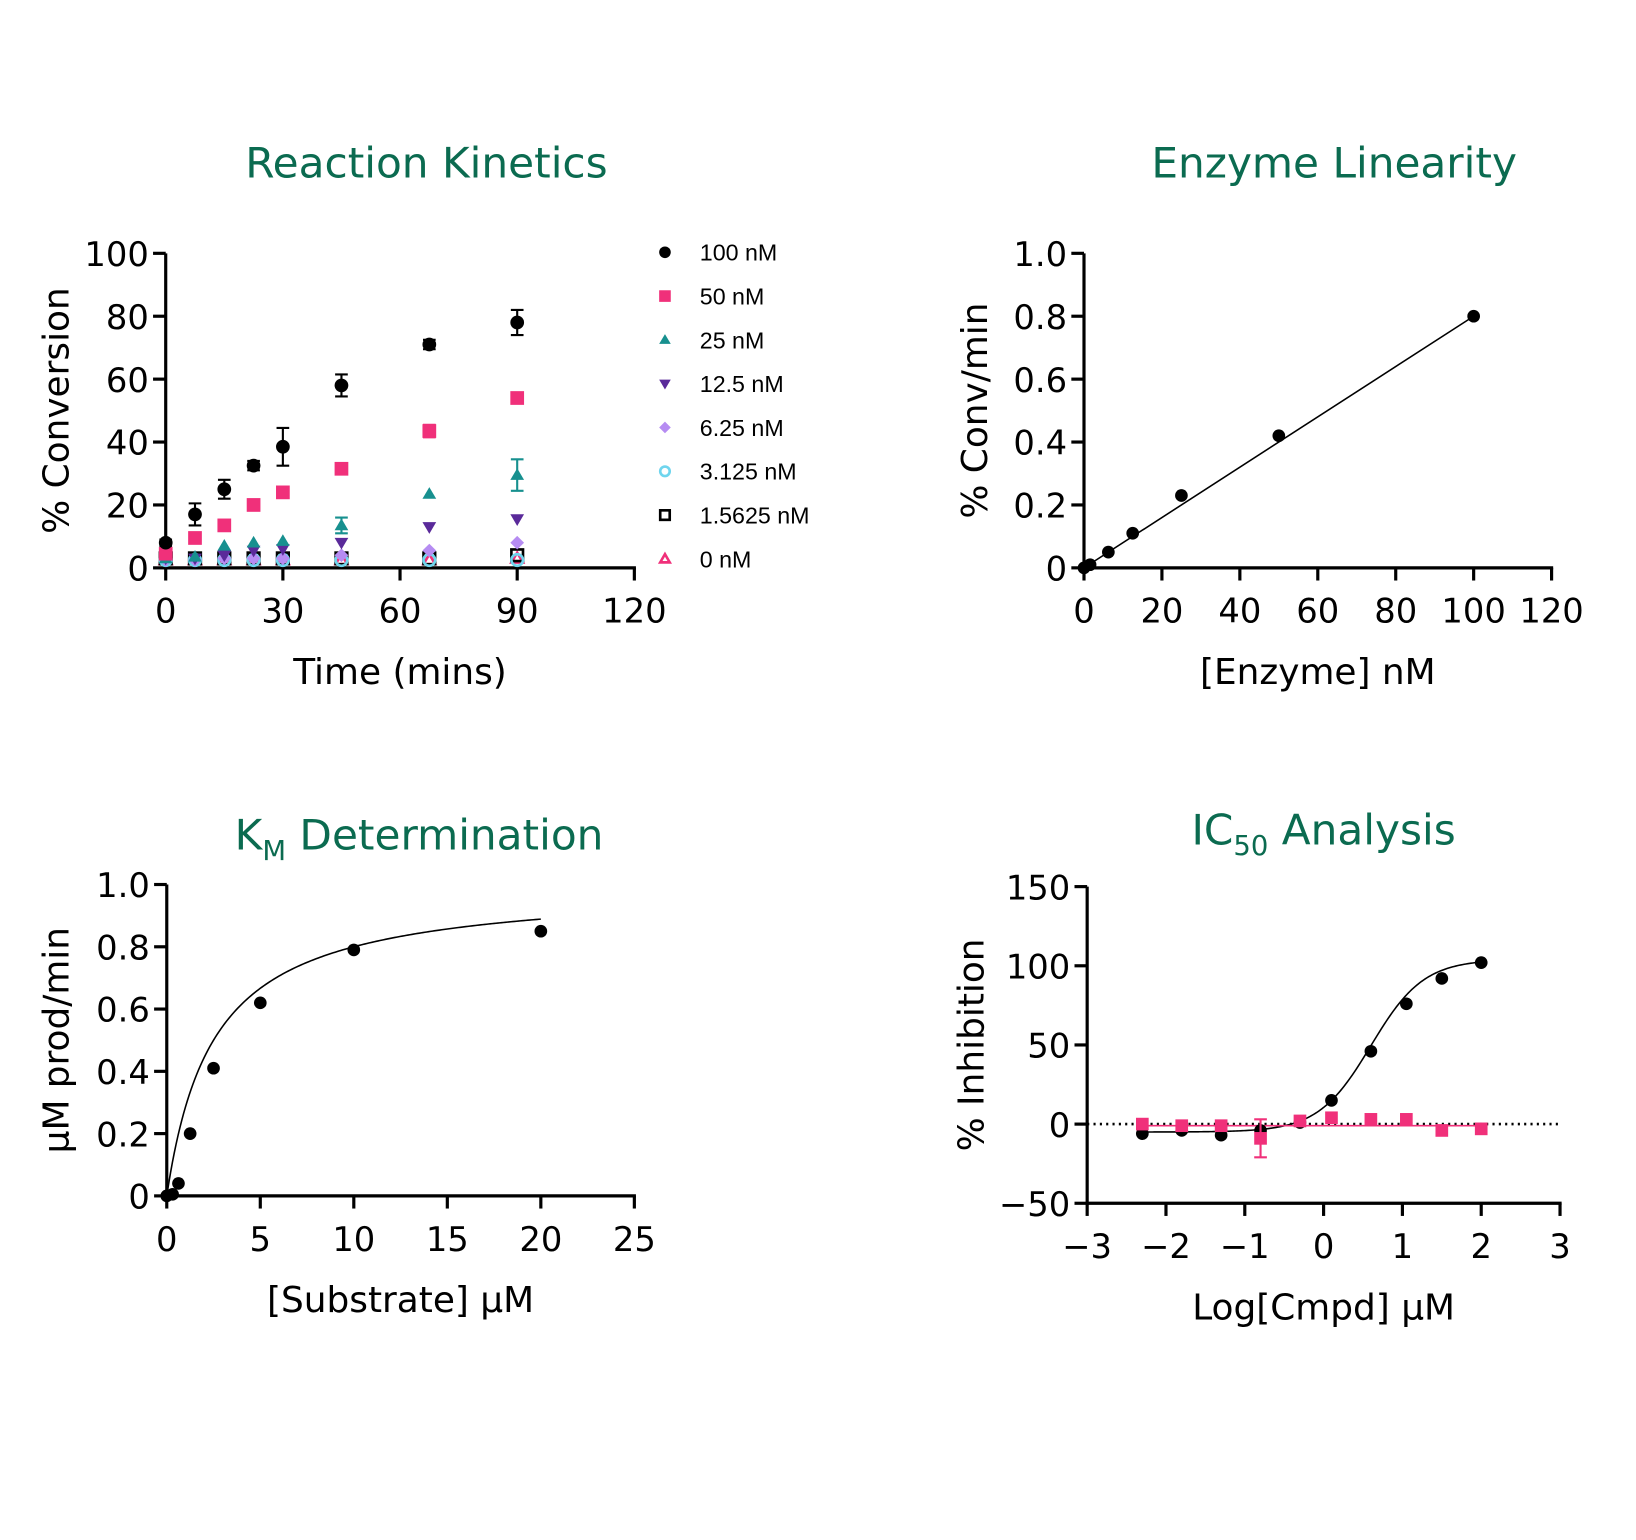 This screenshot has width=1636, height=1540. What do you see at coordinates (127, 317) in the screenshot?
I see `y-tick-label: 80` at bounding box center [127, 317].